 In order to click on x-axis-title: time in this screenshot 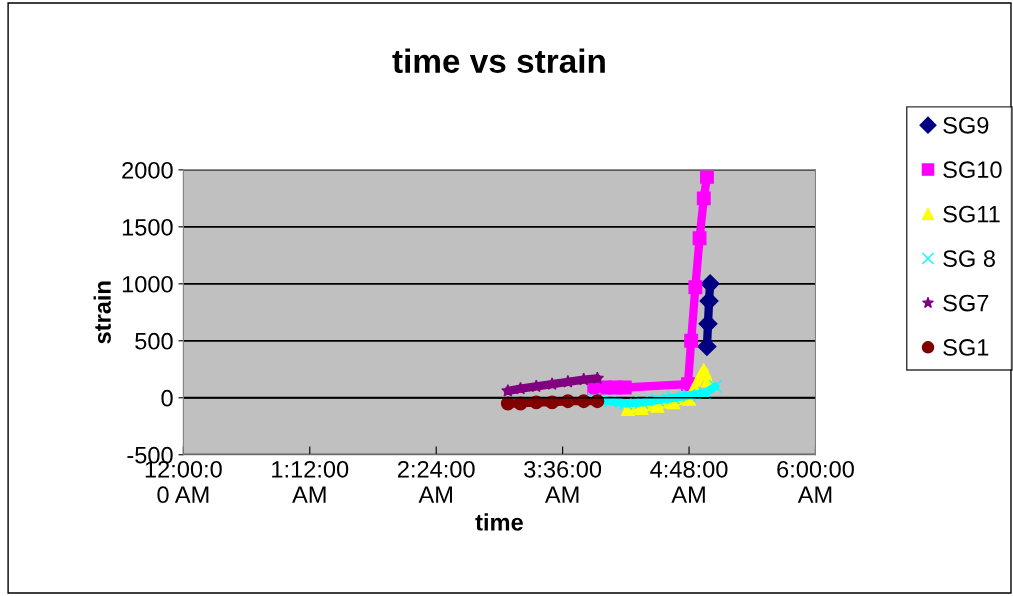, I will do `click(499, 522)`.